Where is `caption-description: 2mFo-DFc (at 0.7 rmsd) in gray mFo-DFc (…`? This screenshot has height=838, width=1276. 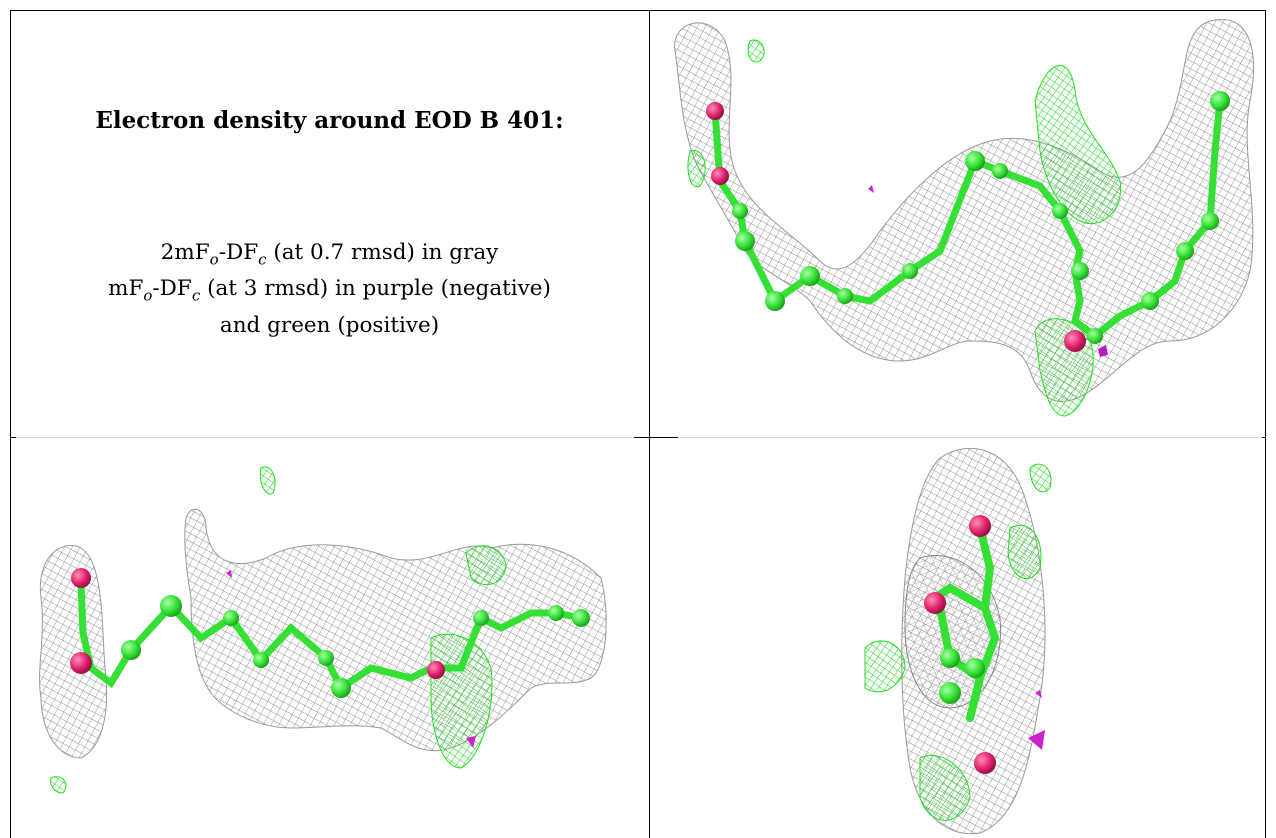 caption-description: 2mFo-DFc (at 0.7 rmsd) in gray mFo-DFc (… is located at coordinates (329, 289).